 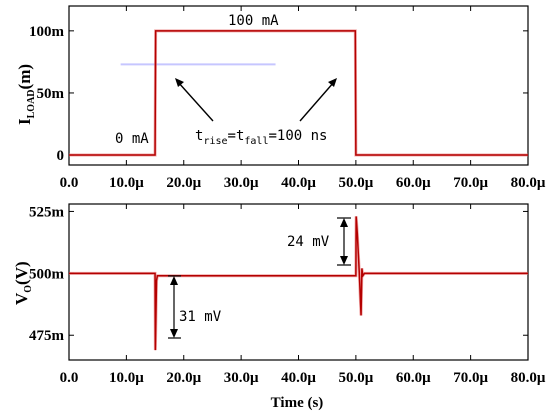 What do you see at coordinates (69, 378) in the screenshot?
I see `bottom-x-tick-label: 0.0` at bounding box center [69, 378].